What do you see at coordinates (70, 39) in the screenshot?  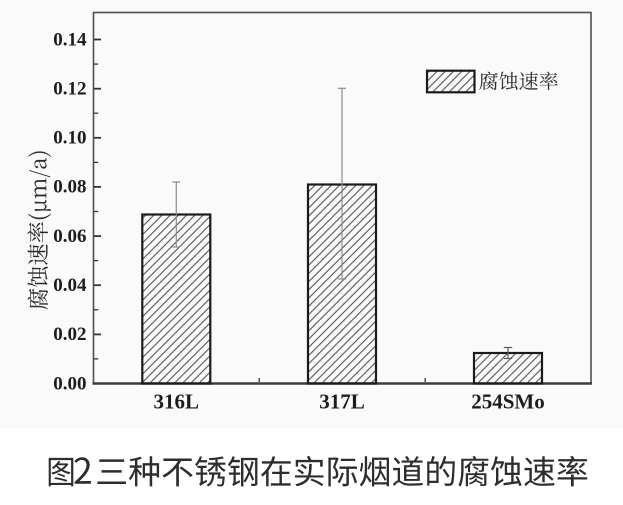 I see `svg-text: 0.14` at bounding box center [70, 39].